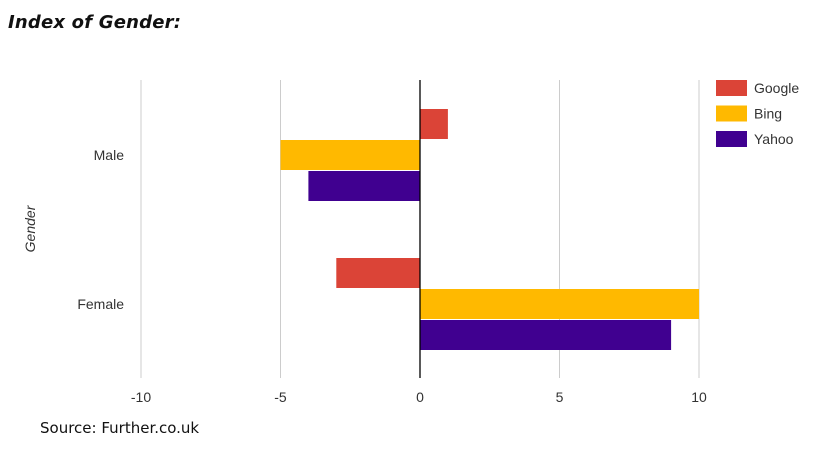  I want to click on x-tick-label: 10, so click(699, 397).